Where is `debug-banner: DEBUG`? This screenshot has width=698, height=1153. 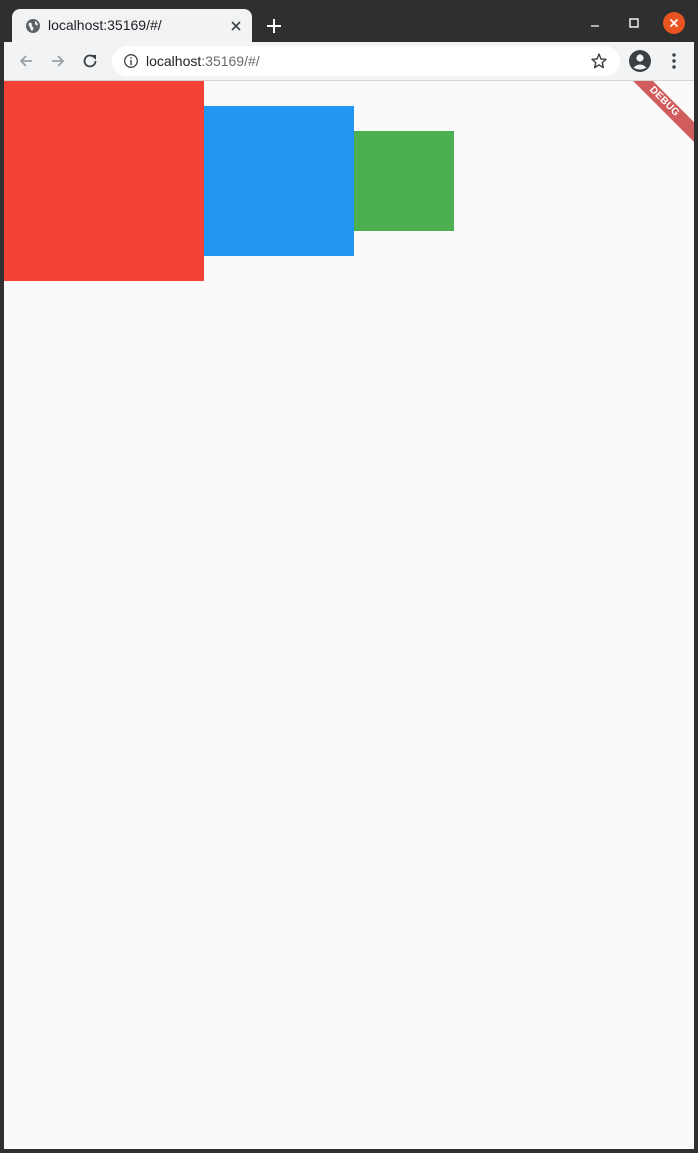
debug-banner: DEBUG is located at coordinates (655, 115).